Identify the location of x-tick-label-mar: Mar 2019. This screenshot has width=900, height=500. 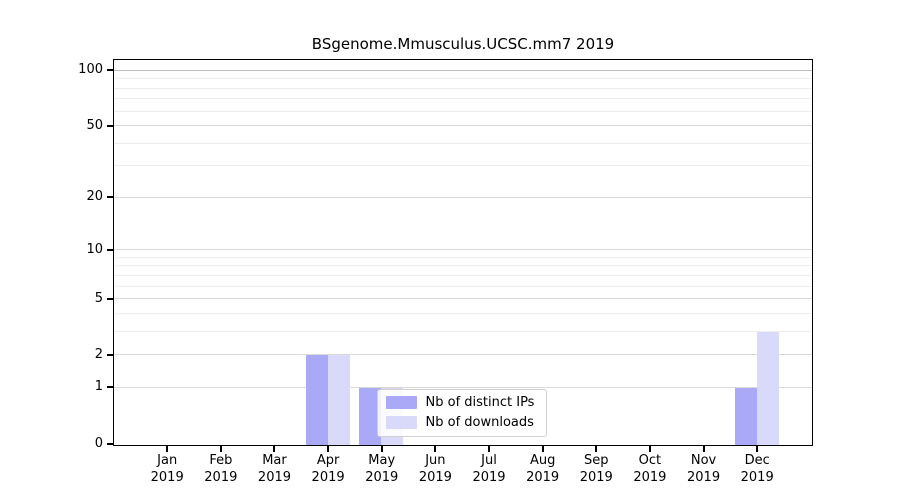
(274, 469).